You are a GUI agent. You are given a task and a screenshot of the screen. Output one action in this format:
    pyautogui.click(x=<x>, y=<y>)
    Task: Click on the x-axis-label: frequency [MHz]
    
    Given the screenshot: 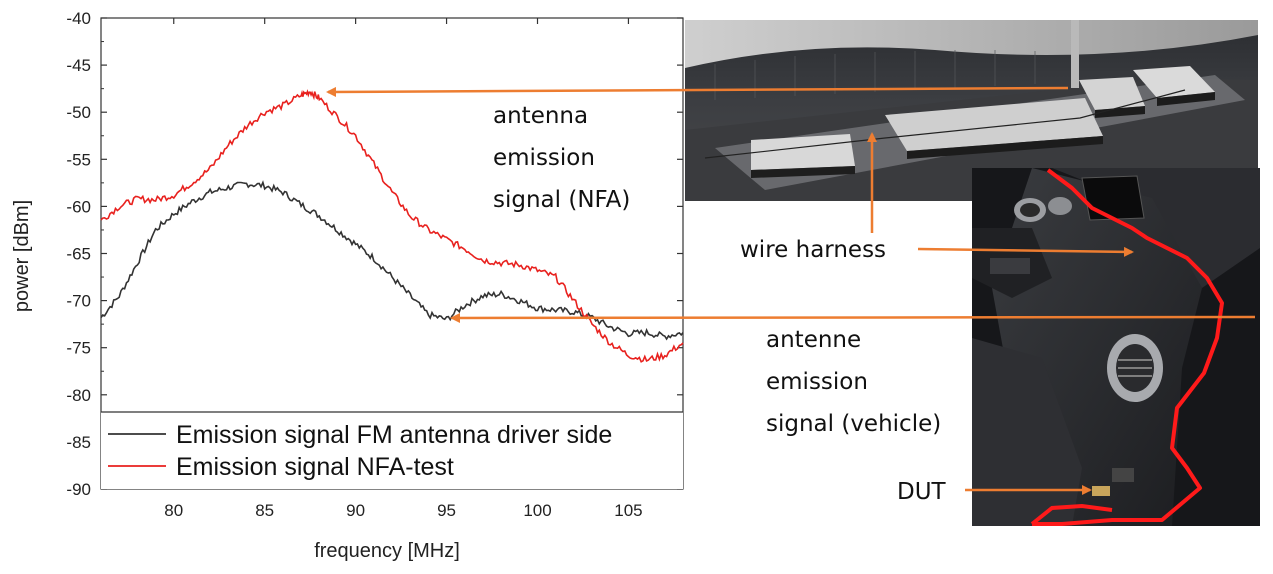 What is the action you would take?
    pyautogui.click(x=387, y=551)
    